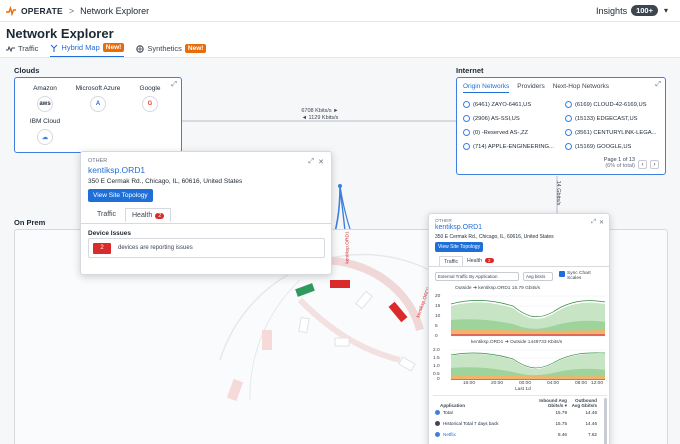 The height and width of the screenshot is (444, 680). What do you see at coordinates (45, 104) in the screenshot?
I see `aws-icon: aws` at bounding box center [45, 104].